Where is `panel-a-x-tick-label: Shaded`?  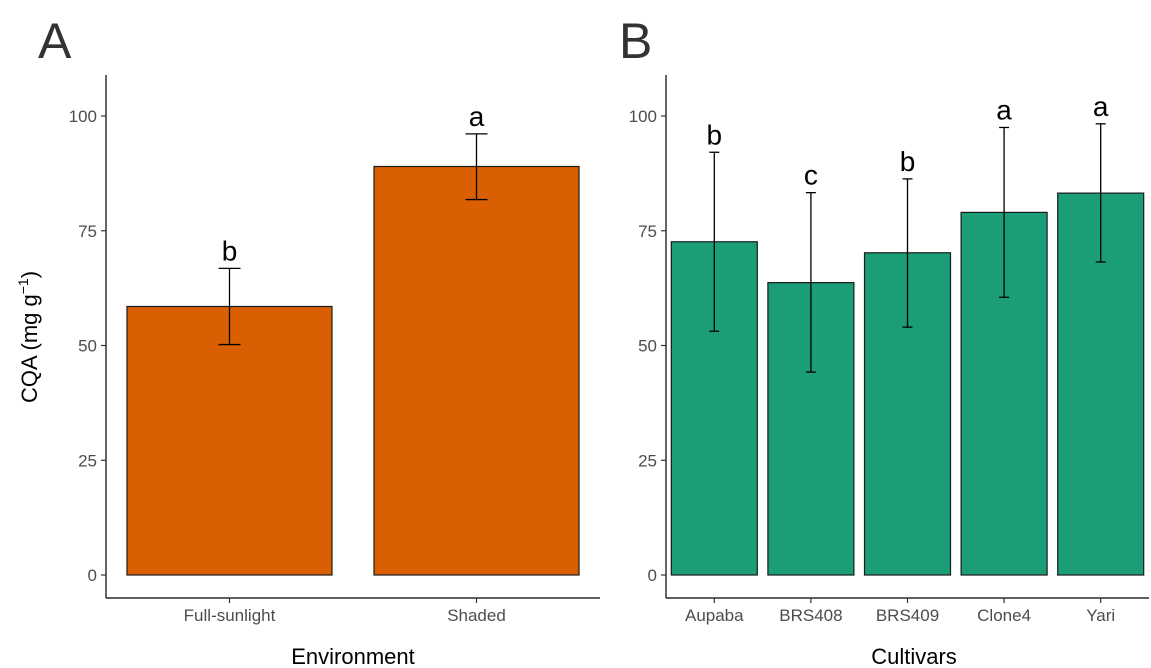 panel-a-x-tick-label: Shaded is located at coordinates (476, 615).